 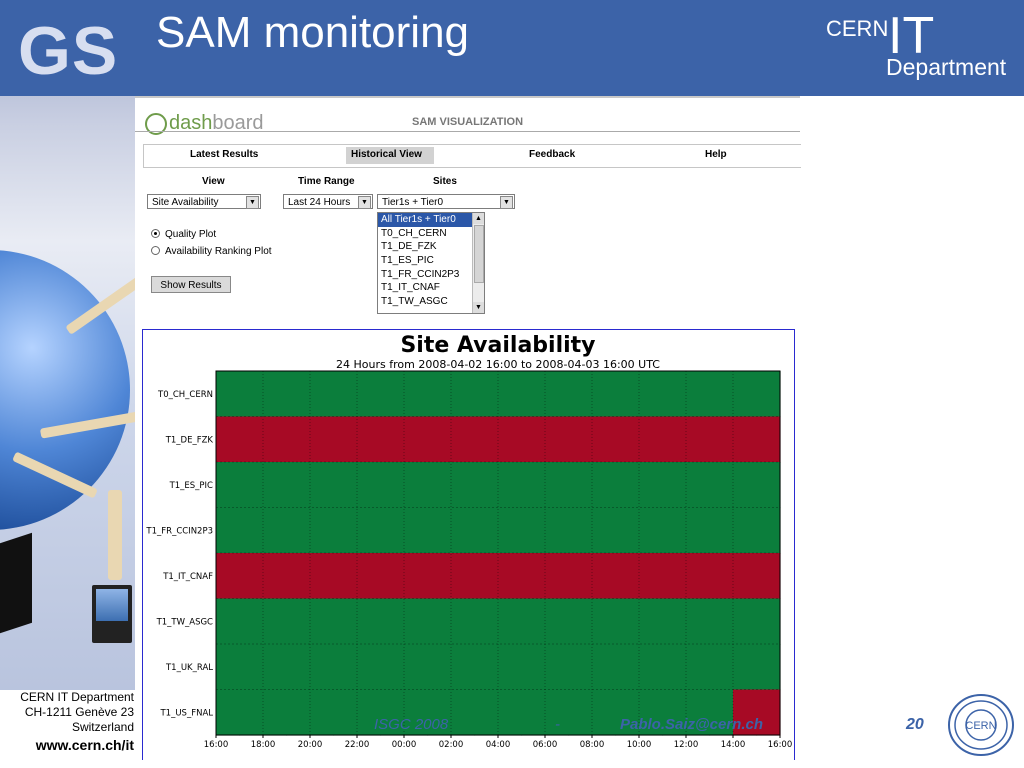 I want to click on chart-title: Site Availability, so click(x=497, y=345).